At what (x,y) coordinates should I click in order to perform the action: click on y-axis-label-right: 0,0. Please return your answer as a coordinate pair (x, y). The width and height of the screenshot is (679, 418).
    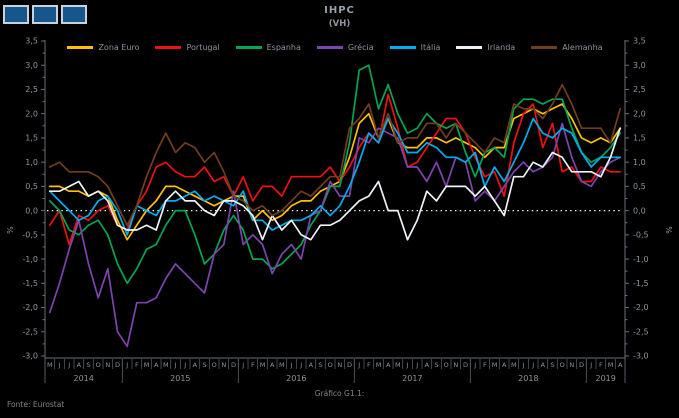
    Looking at the image, I should click on (639, 210).